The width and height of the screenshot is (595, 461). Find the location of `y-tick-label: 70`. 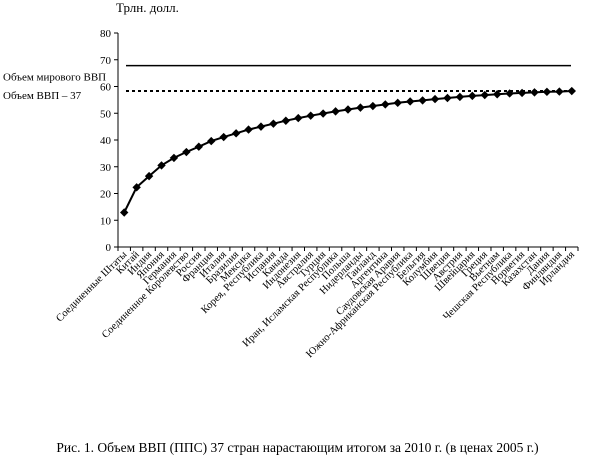

y-tick-label: 70 is located at coordinates (106, 61).